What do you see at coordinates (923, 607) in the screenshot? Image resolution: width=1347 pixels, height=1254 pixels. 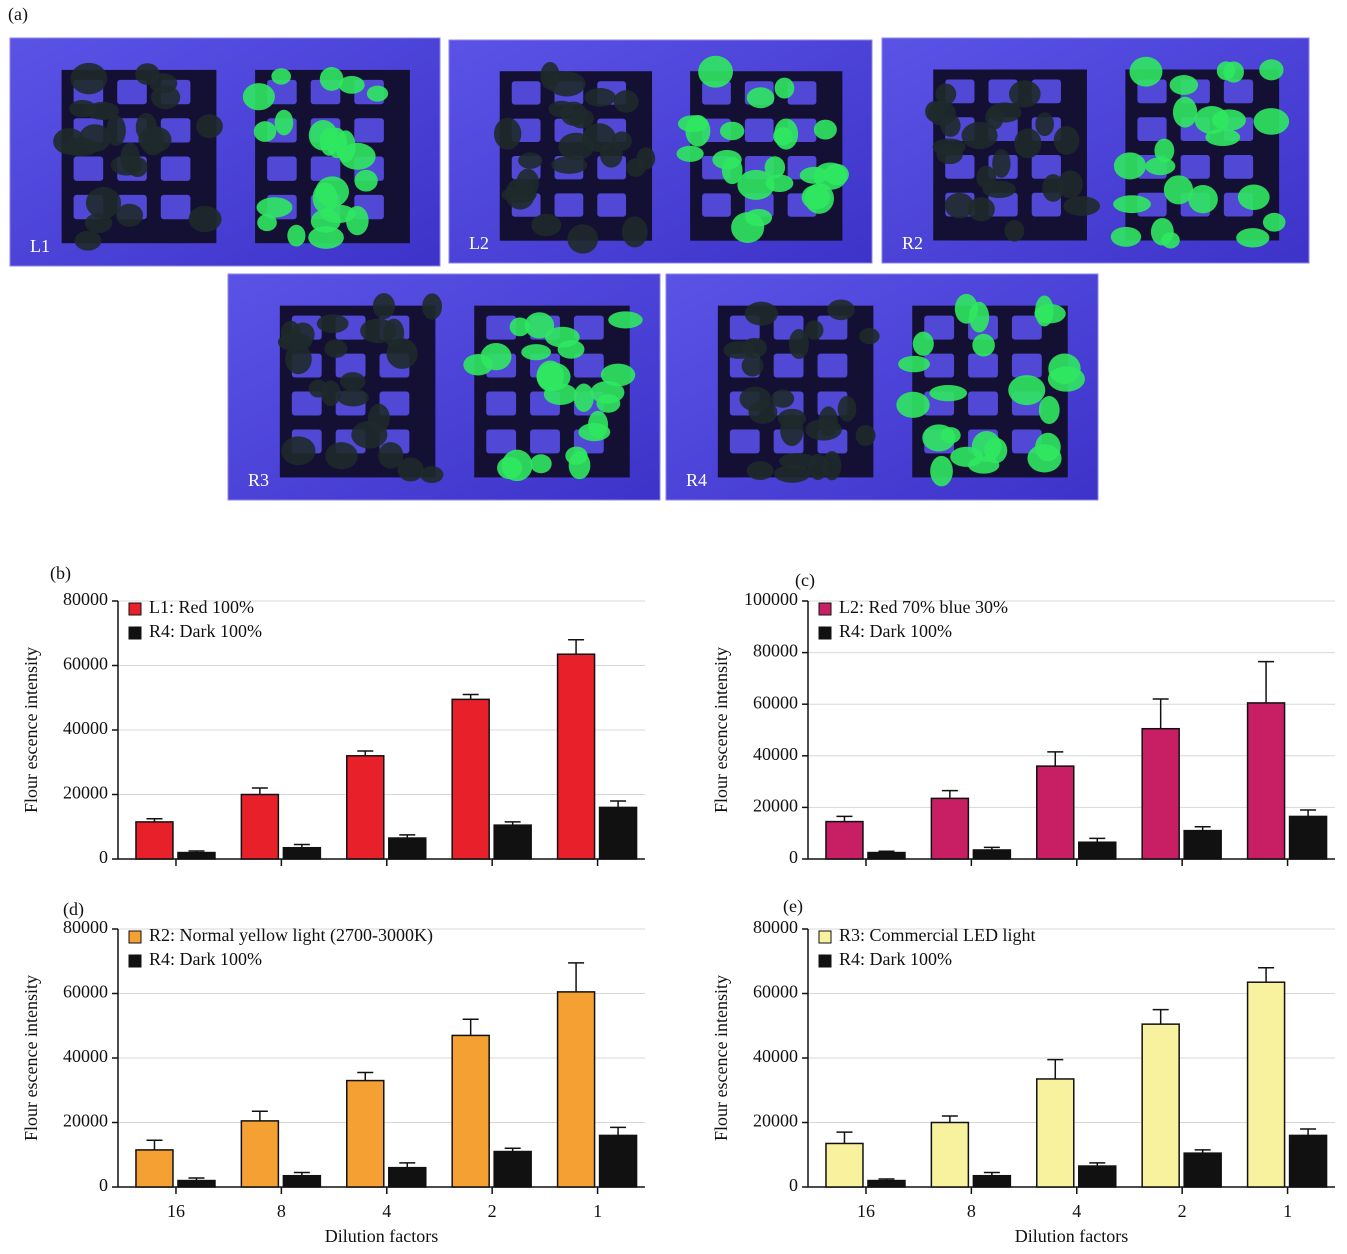 I see `legend-label: L2: Red 70% blue 30%` at bounding box center [923, 607].